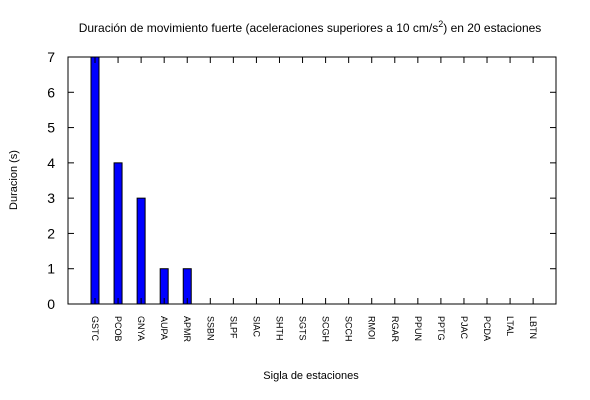 The height and width of the screenshot is (400, 590). Describe the element at coordinates (14, 180) in the screenshot. I see `y-axis-label: Duracion (s)` at that location.